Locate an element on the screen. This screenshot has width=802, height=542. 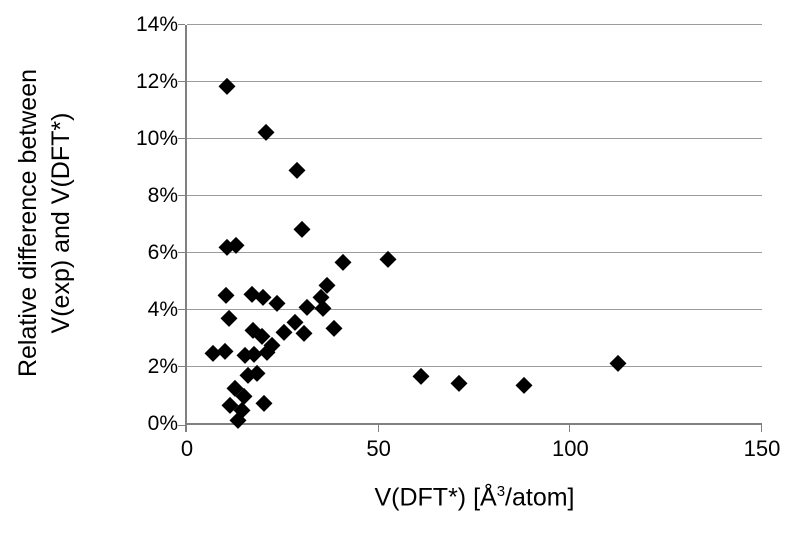
x-tick-label: 100 is located at coordinates (570, 448).